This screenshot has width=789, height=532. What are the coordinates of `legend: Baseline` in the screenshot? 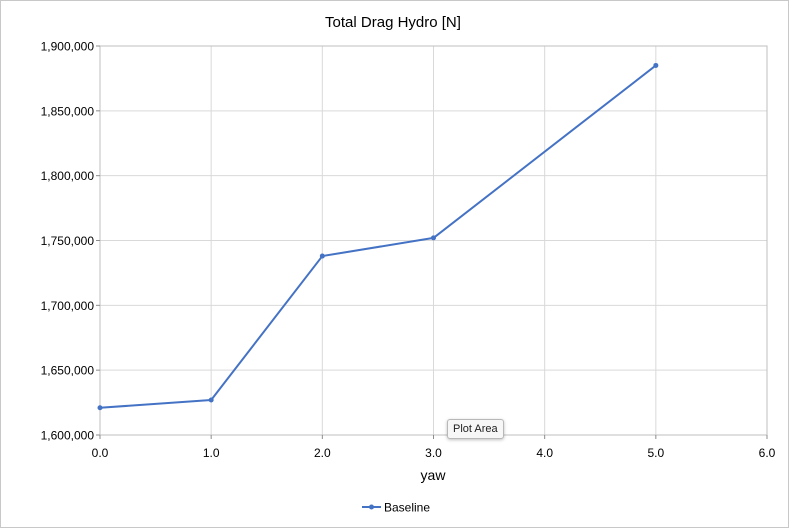 It's located at (396, 508).